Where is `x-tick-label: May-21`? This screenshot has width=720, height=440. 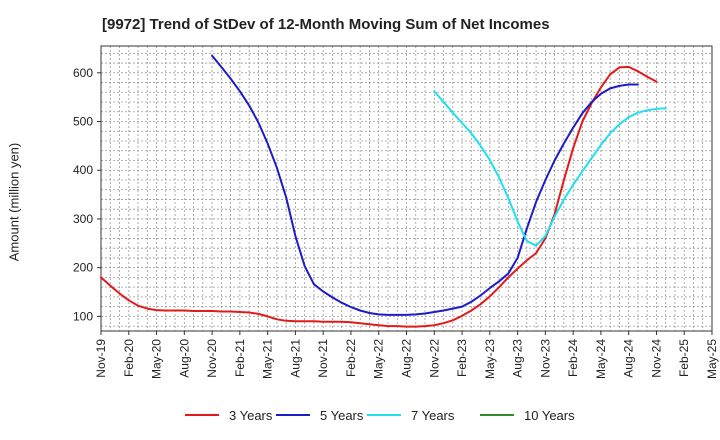 x-tick-label: May-21 is located at coordinates (268, 359).